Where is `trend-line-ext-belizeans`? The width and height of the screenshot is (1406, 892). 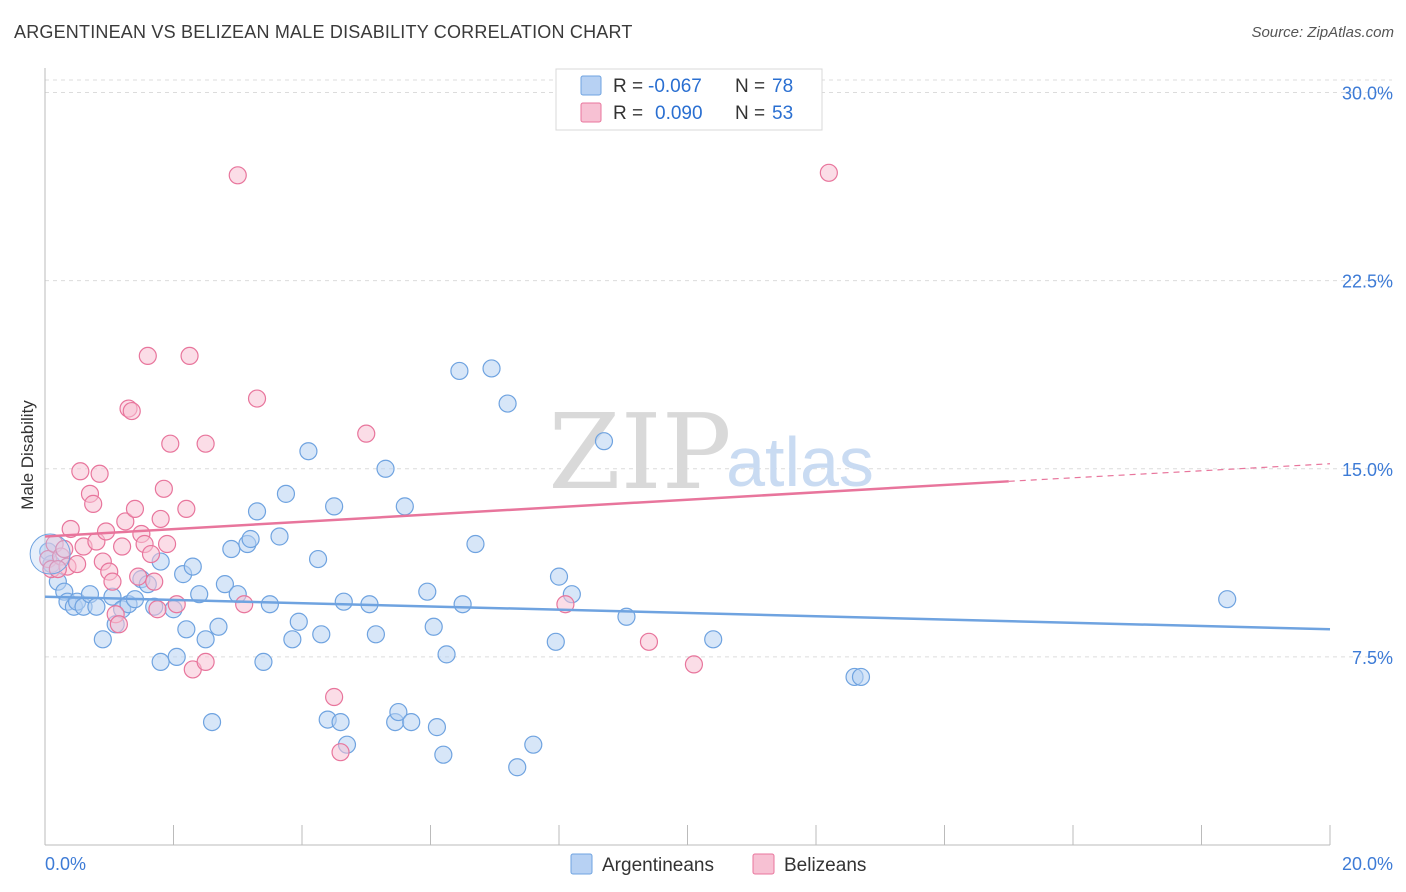
trend-line-ext-belizeans is located at coordinates (1169, 472).